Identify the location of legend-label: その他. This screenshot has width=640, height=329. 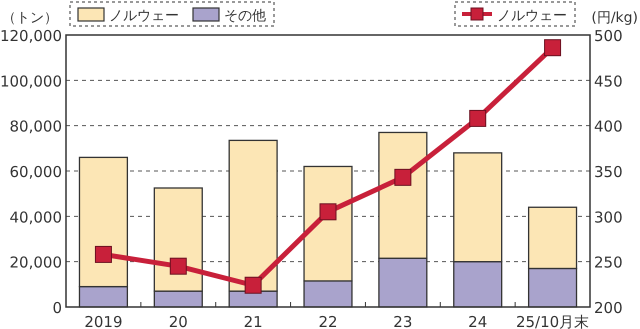
(245, 16).